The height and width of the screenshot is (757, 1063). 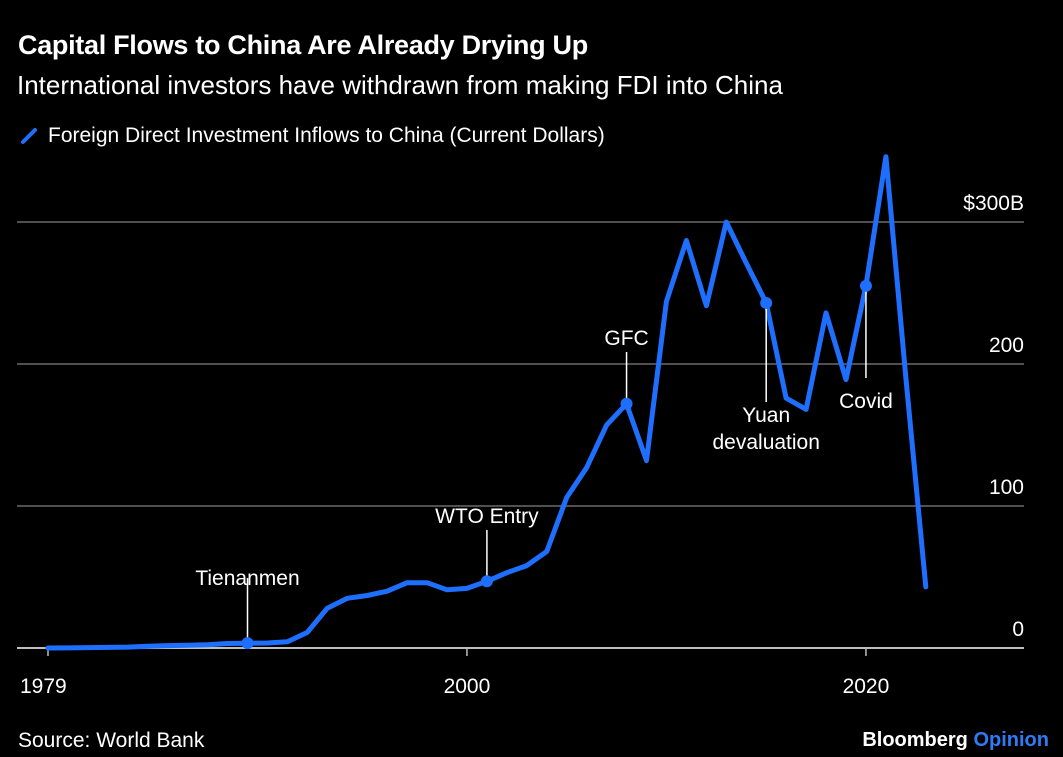 I want to click on source-note: Source: World Bank, so click(x=111, y=740).